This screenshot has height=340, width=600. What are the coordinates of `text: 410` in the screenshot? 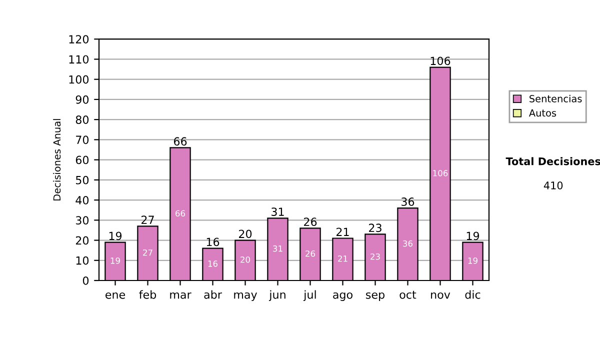 It's located at (553, 185).